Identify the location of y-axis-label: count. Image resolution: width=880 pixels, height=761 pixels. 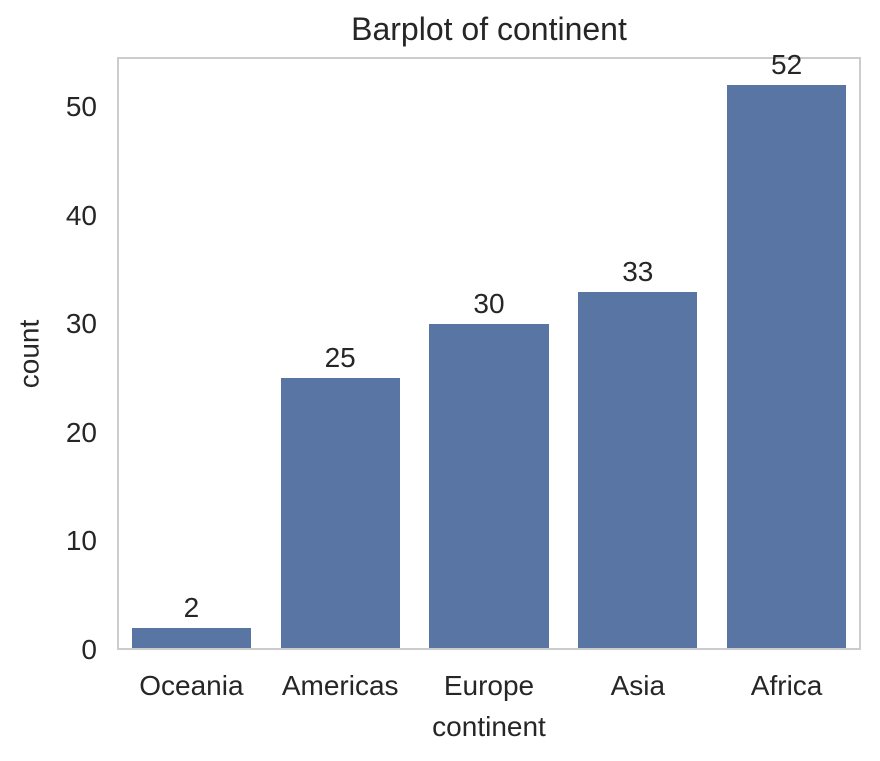
(28, 353).